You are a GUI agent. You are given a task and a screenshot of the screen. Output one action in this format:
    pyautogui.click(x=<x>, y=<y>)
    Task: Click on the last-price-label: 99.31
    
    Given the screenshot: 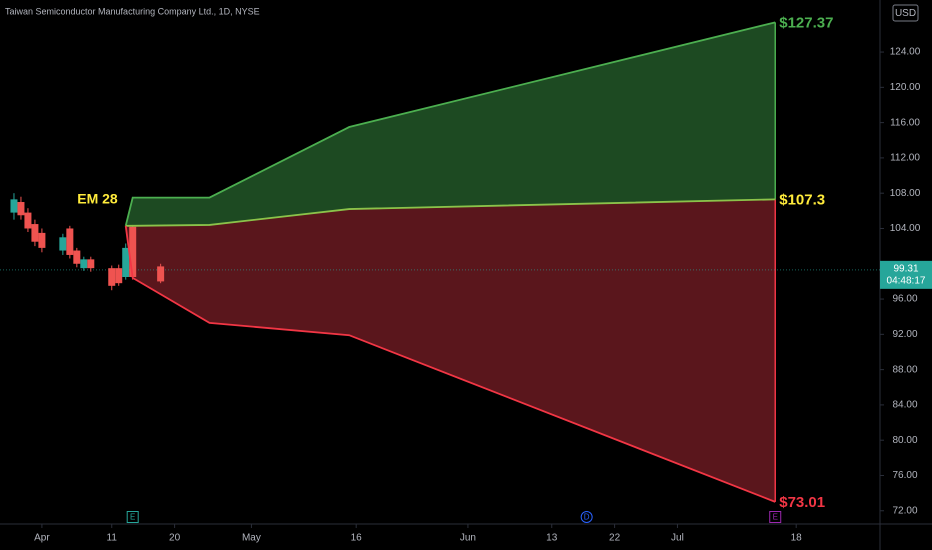 What is the action you would take?
    pyautogui.click(x=905, y=268)
    